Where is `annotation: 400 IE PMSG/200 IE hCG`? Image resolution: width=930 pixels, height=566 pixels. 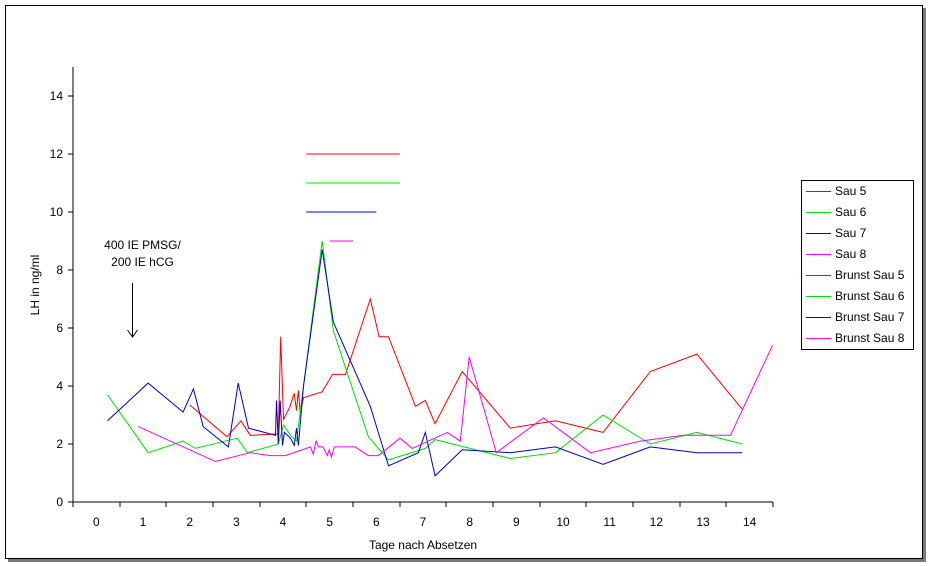 annotation: 400 IE PMSG/200 IE hCG is located at coordinates (143, 288).